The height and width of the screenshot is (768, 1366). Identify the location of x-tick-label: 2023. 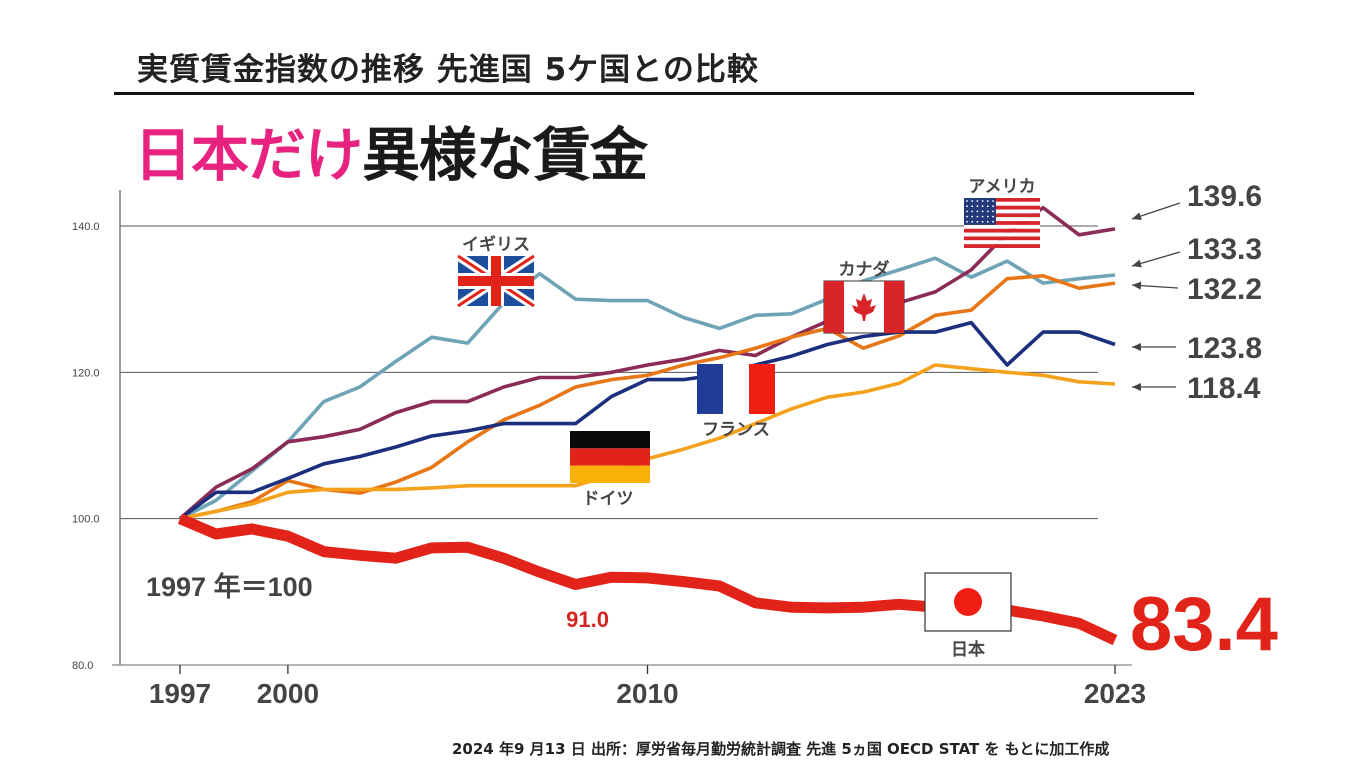
(1115, 693).